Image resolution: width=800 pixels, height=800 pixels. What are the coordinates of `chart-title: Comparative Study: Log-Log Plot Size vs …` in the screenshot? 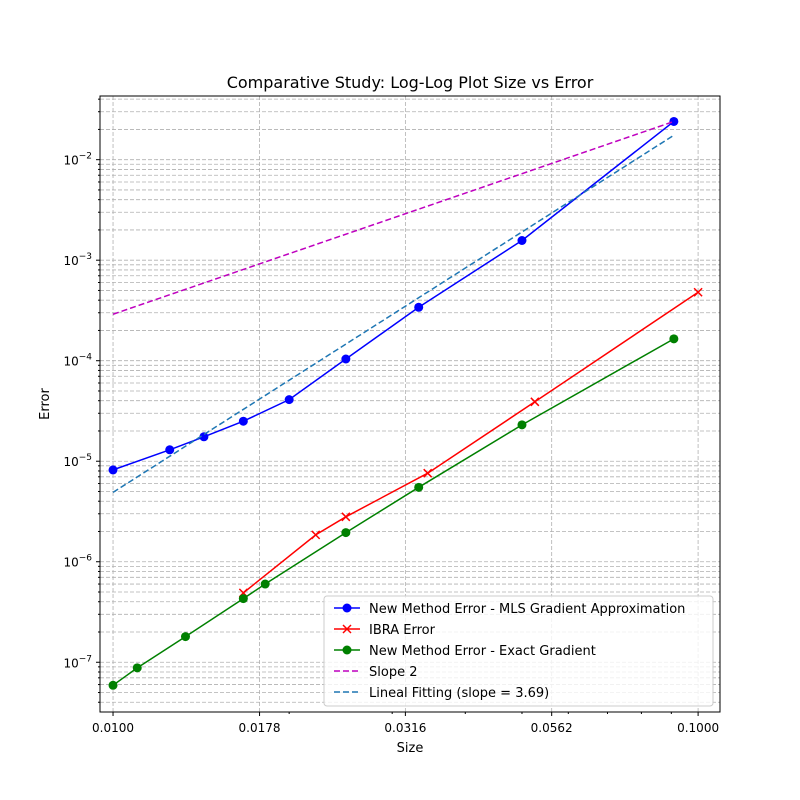 It's located at (410, 82).